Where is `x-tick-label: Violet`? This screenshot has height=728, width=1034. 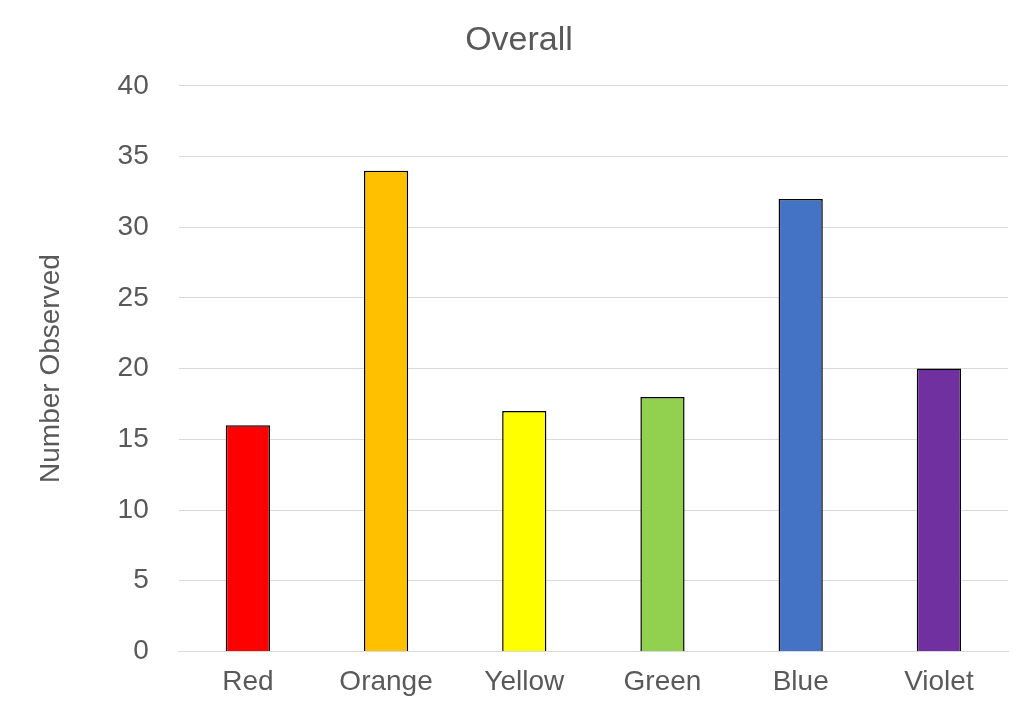 x-tick-label: Violet is located at coordinates (939, 680).